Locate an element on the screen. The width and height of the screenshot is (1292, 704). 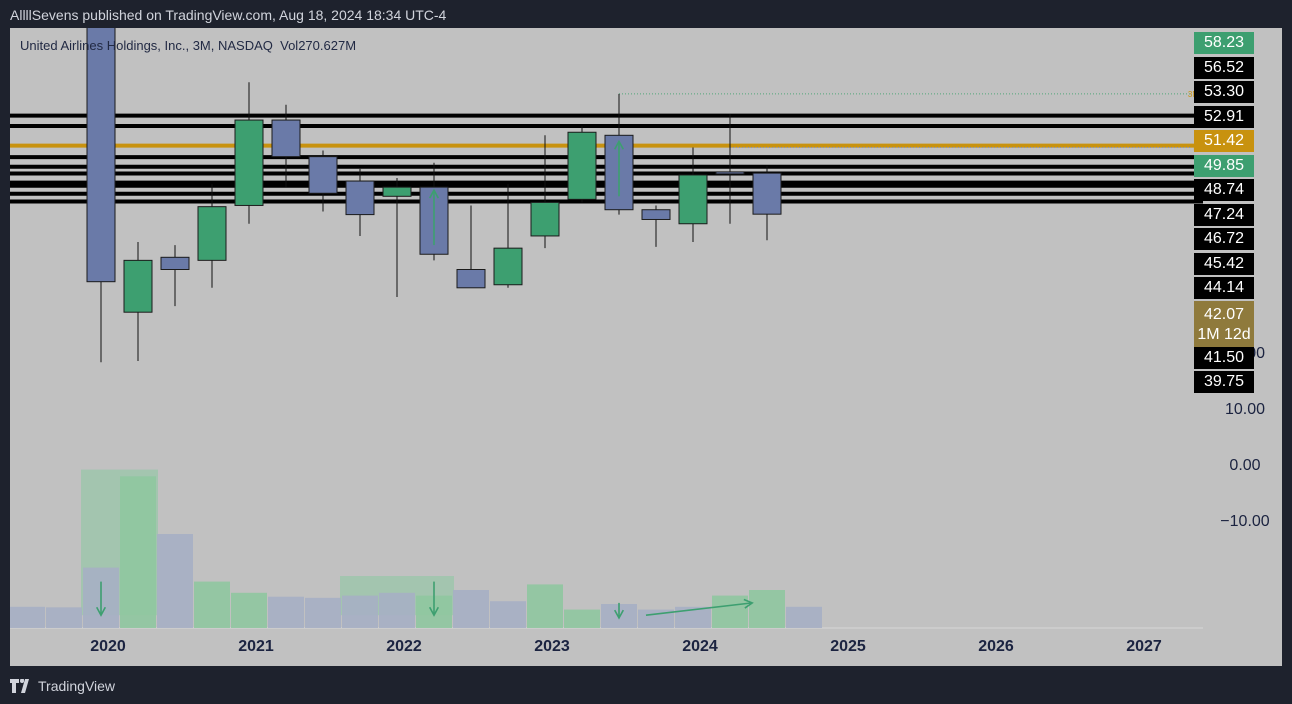
price-tag: 49.85 is located at coordinates (1224, 166).